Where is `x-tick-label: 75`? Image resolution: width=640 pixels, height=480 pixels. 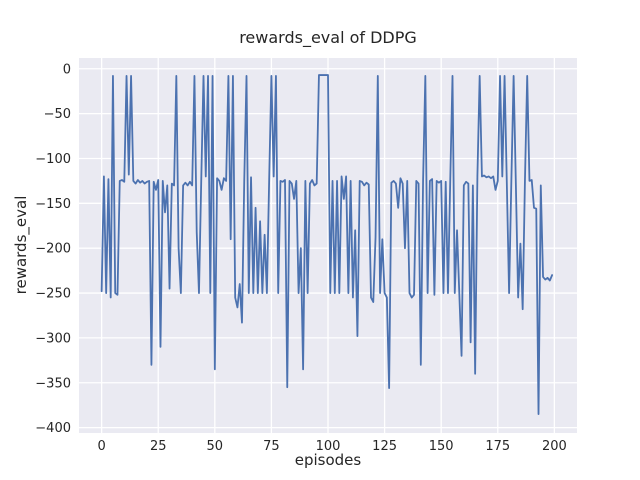 x-tick-label: 75 is located at coordinates (271, 446).